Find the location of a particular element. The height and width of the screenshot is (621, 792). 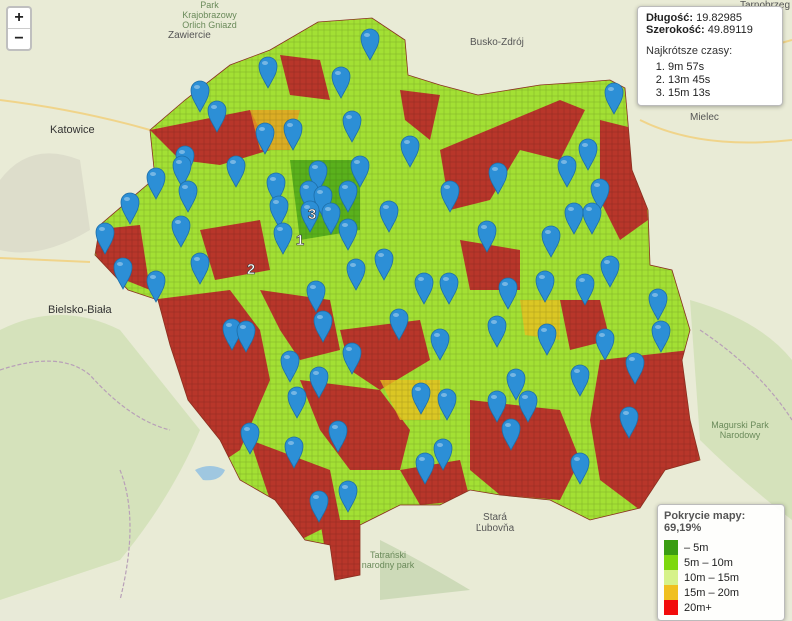

zoom-out-button: − is located at coordinates (19, 38).